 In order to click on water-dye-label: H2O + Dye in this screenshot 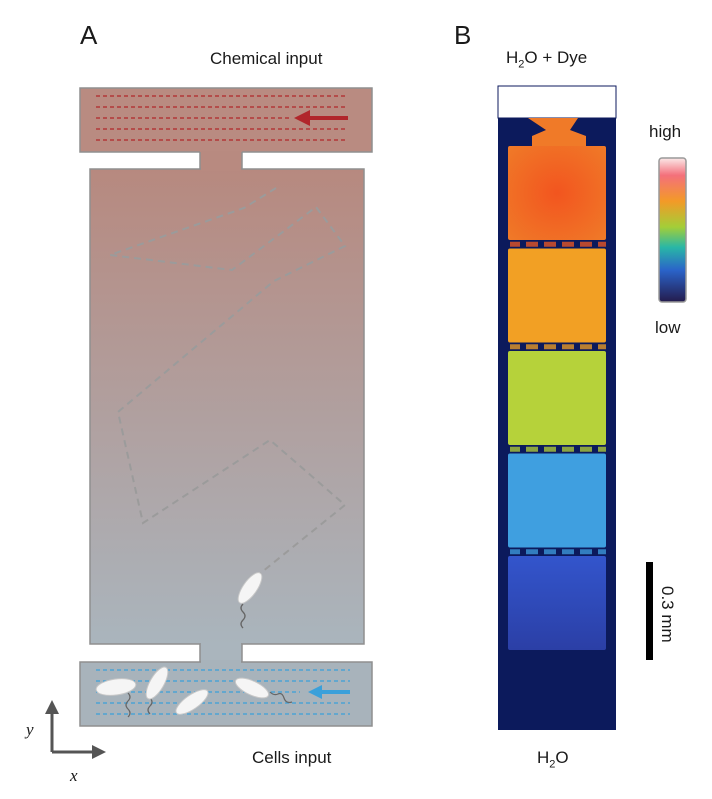, I will do `click(547, 59)`.